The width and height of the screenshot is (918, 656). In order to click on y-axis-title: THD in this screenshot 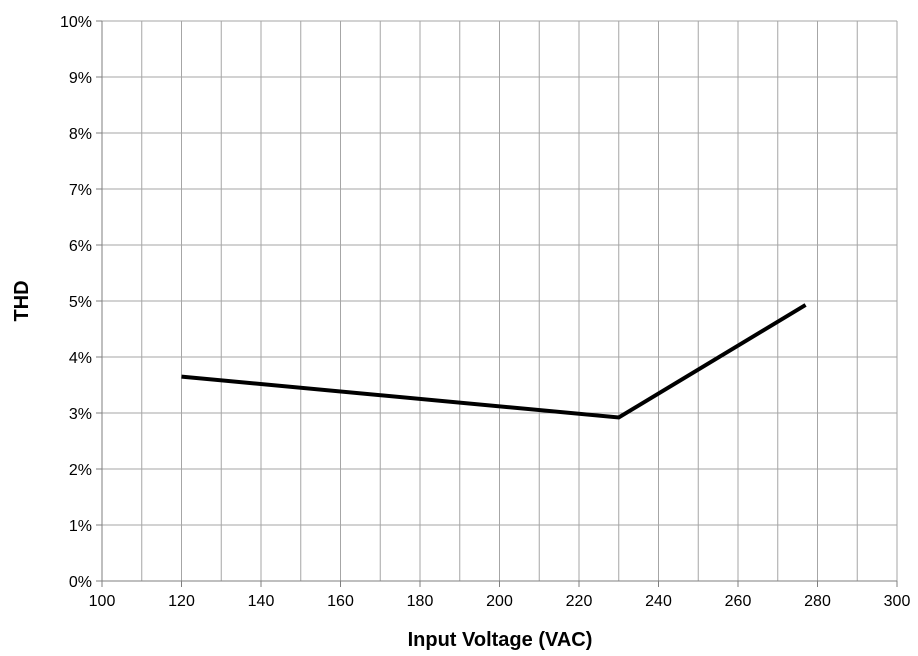, I will do `click(22, 300)`.